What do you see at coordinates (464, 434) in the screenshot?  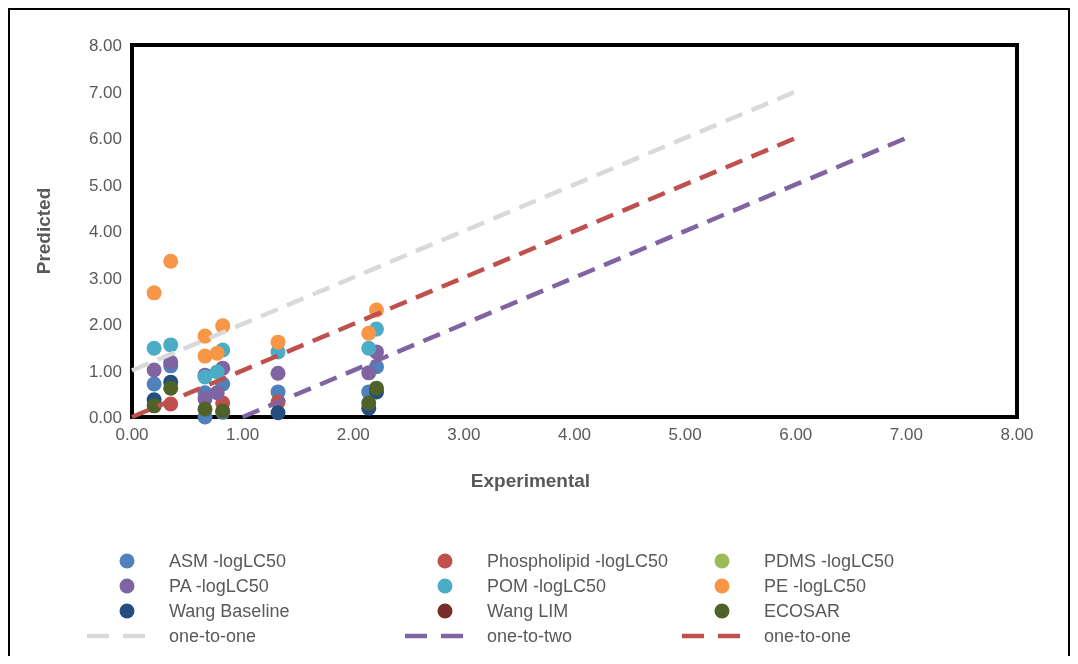 I see `x-tick-label: 3.00` at bounding box center [464, 434].